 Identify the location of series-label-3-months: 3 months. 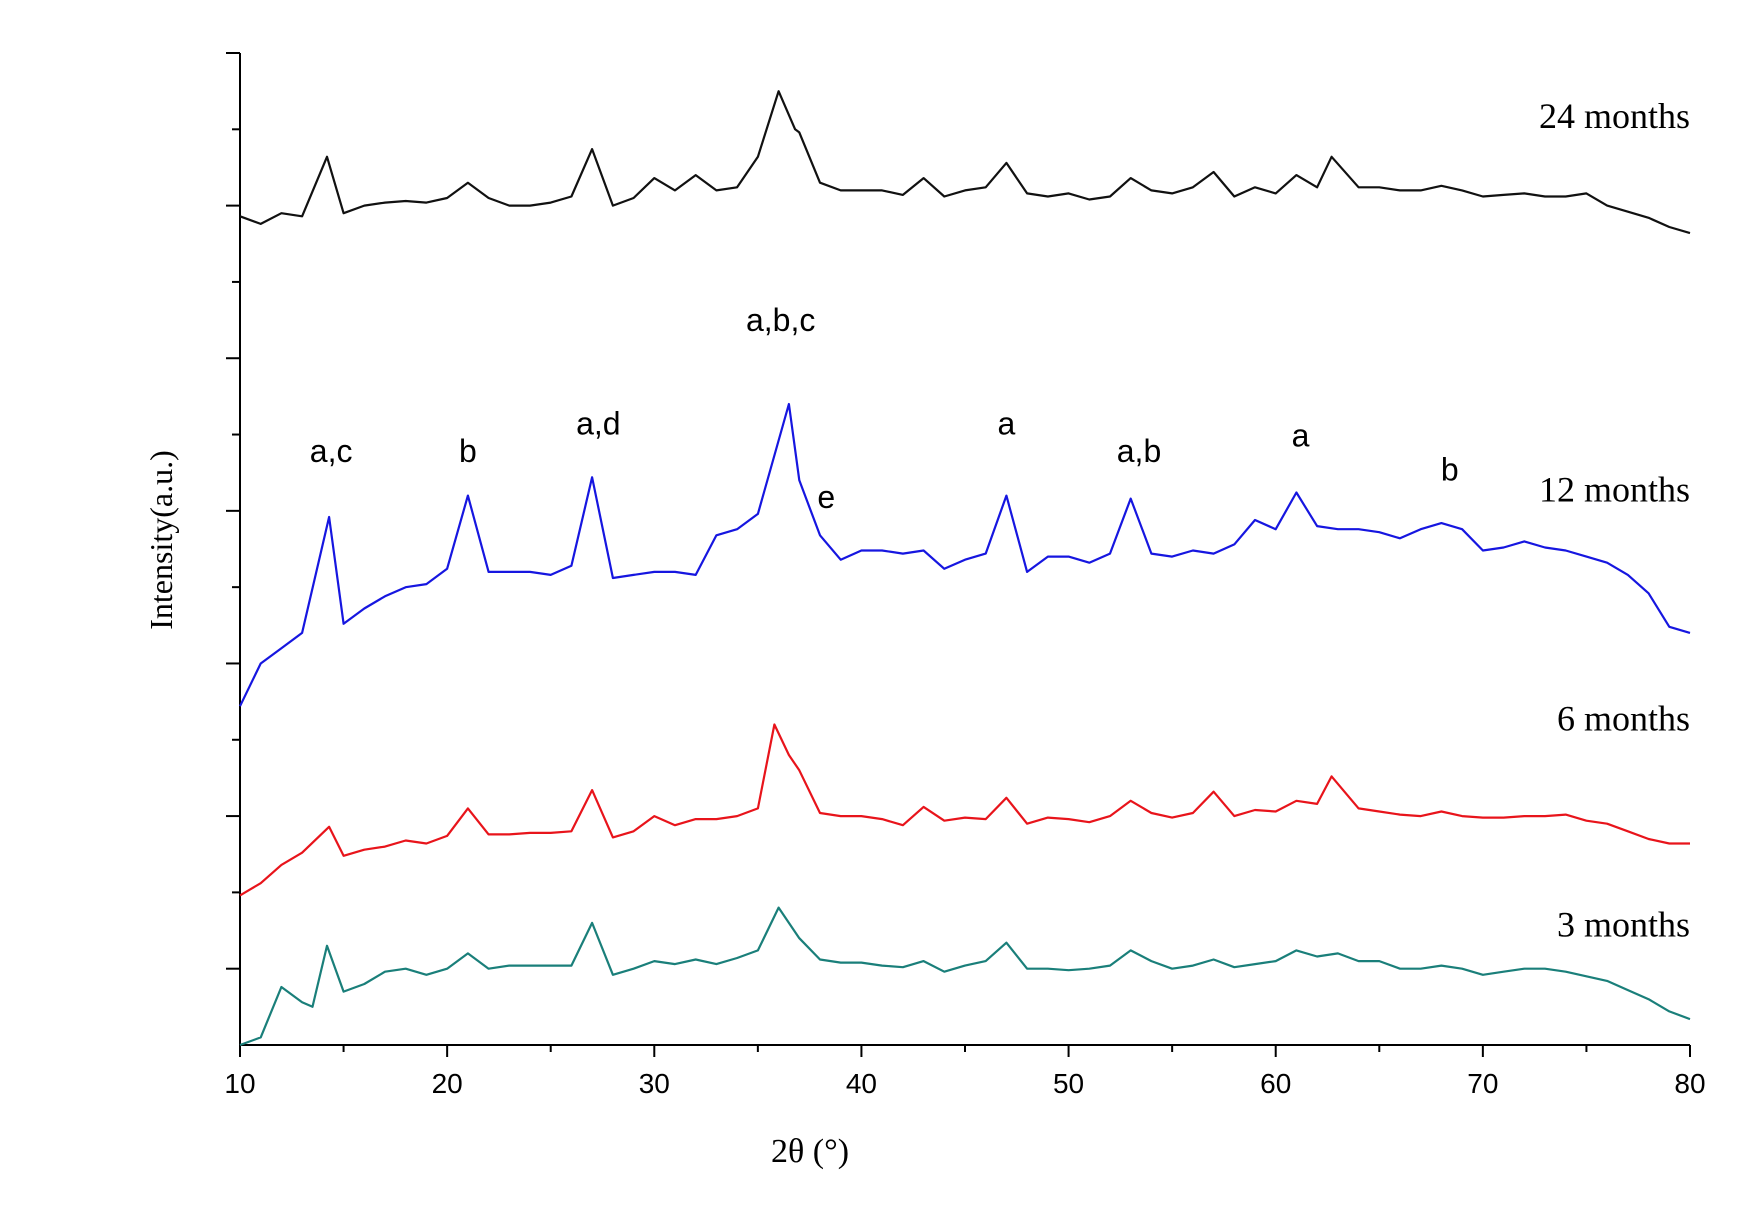
(1623, 925).